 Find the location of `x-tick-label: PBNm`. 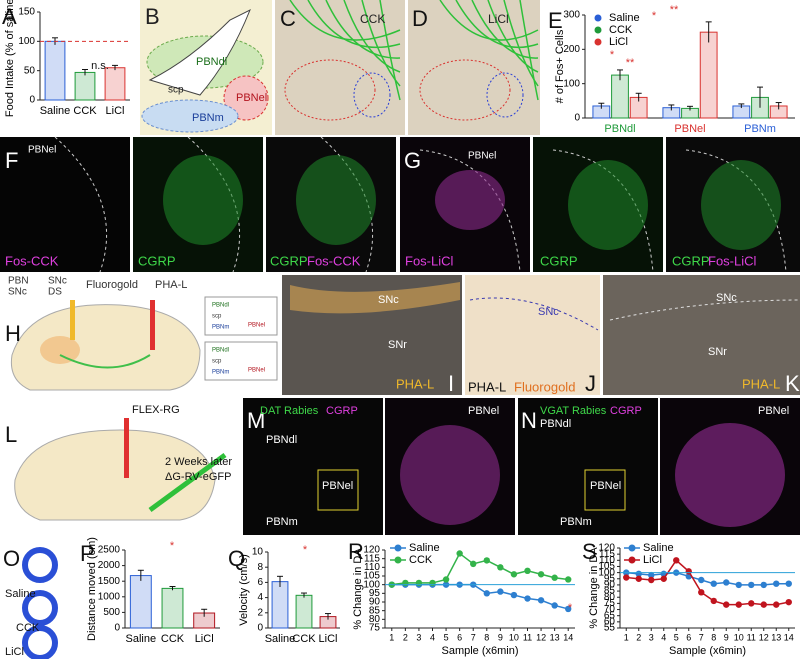

x-tick-label: PBNm is located at coordinates (760, 129).